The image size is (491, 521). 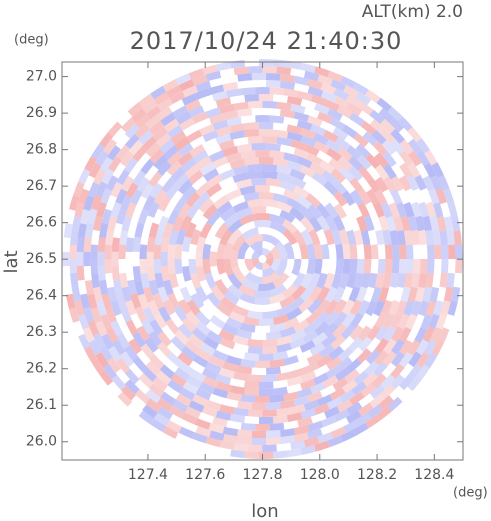 What do you see at coordinates (41, 332) in the screenshot?
I see `y-tick-label: 26.3` at bounding box center [41, 332].